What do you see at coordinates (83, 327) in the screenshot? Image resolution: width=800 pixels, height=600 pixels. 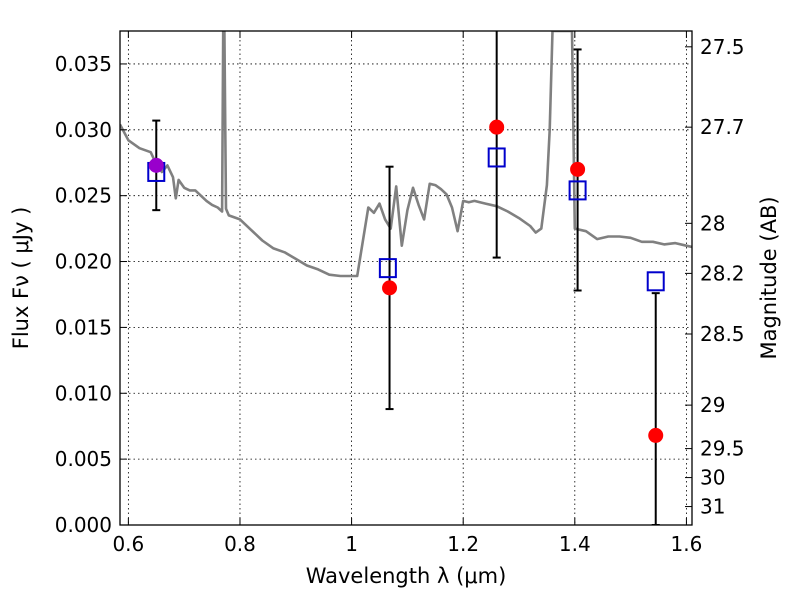 I see `y-tick-label: 0.015` at bounding box center [83, 327].